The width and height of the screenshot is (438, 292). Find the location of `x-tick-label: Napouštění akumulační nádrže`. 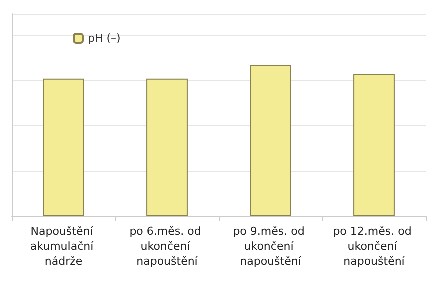

x-tick-label: Napouštění akumulační nádrže is located at coordinates (64, 246).